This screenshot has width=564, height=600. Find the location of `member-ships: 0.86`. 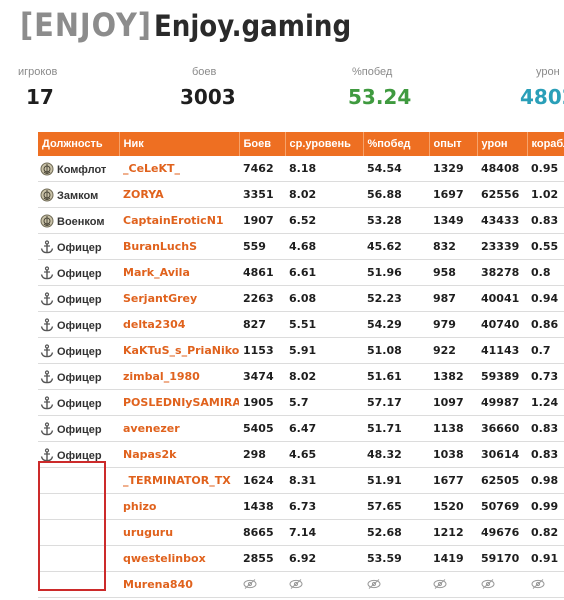

member-ships: 0.86 is located at coordinates (545, 324).